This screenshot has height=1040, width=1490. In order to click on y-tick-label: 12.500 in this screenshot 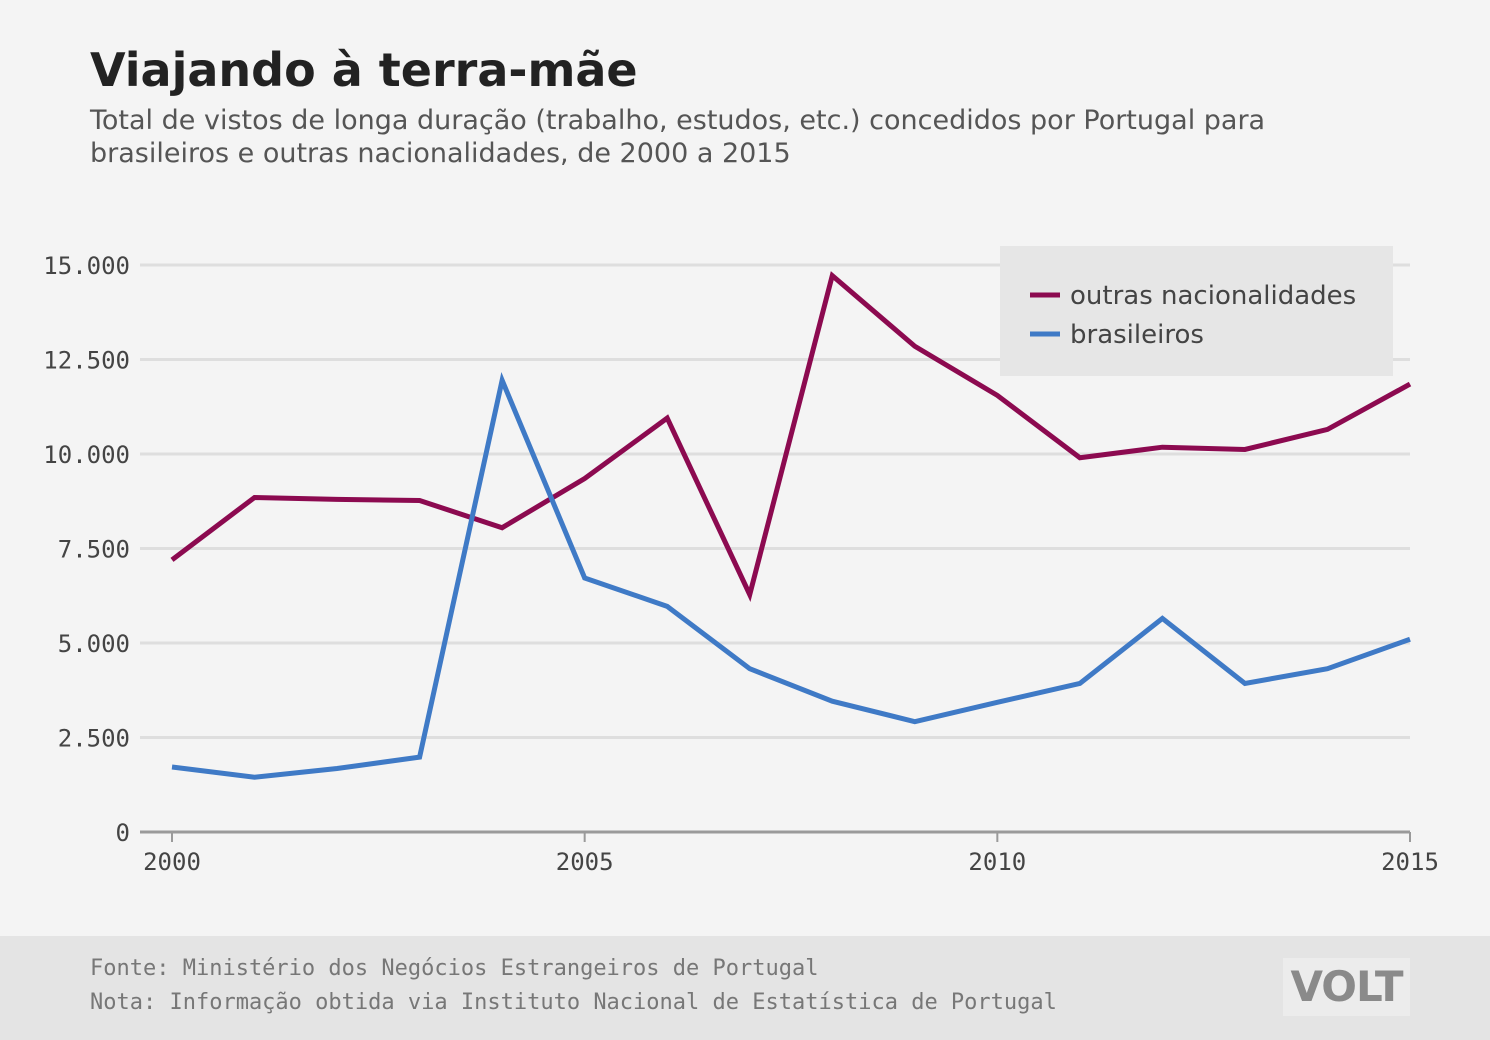, I will do `click(86, 361)`.